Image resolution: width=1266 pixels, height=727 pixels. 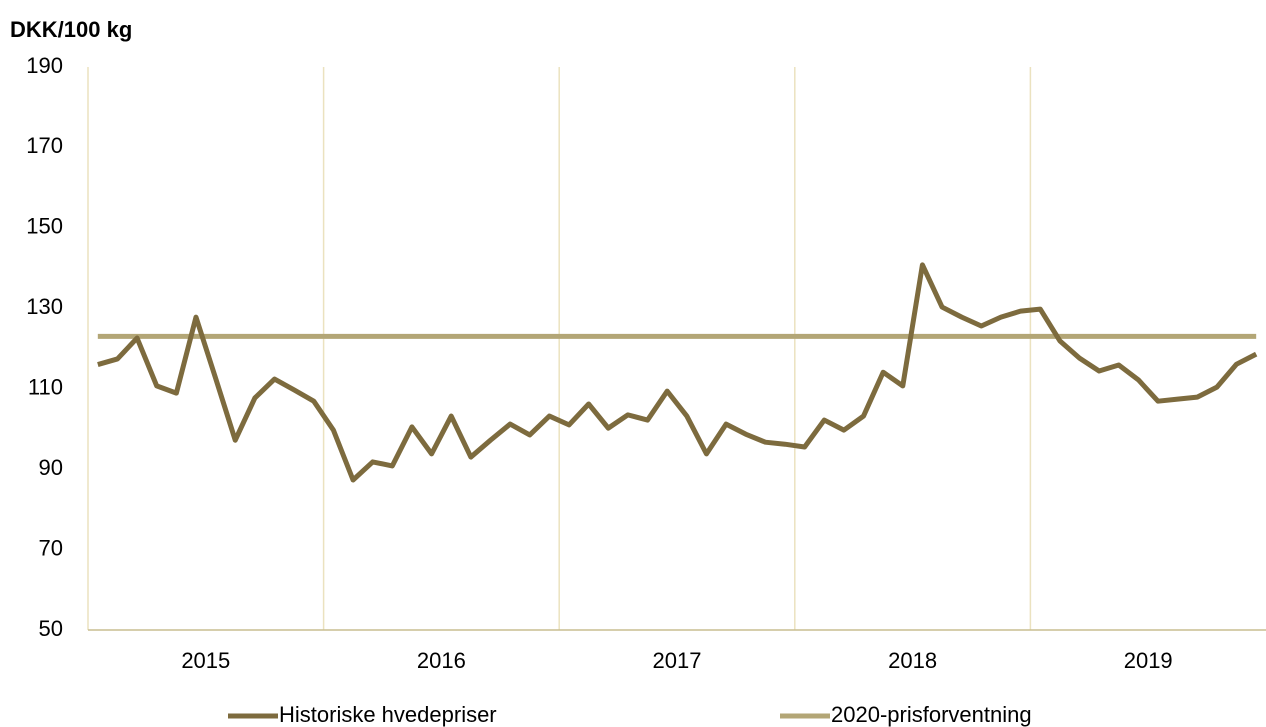 I want to click on y-tick-label: 90, so click(x=51, y=467).